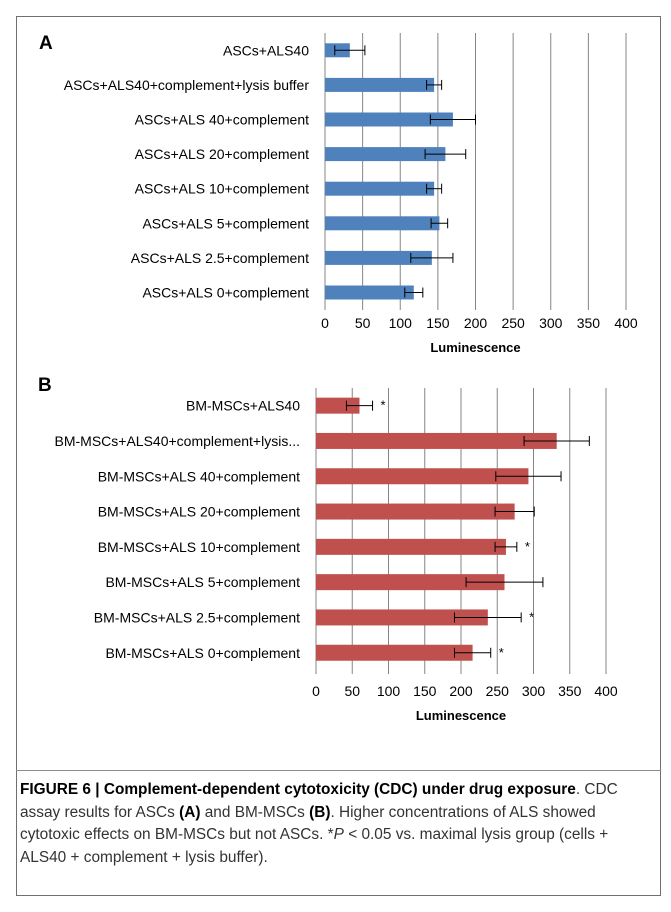  Describe the element at coordinates (220, 258) in the screenshot. I see `category-label: ASCs+ALS 2.5+complement` at that location.